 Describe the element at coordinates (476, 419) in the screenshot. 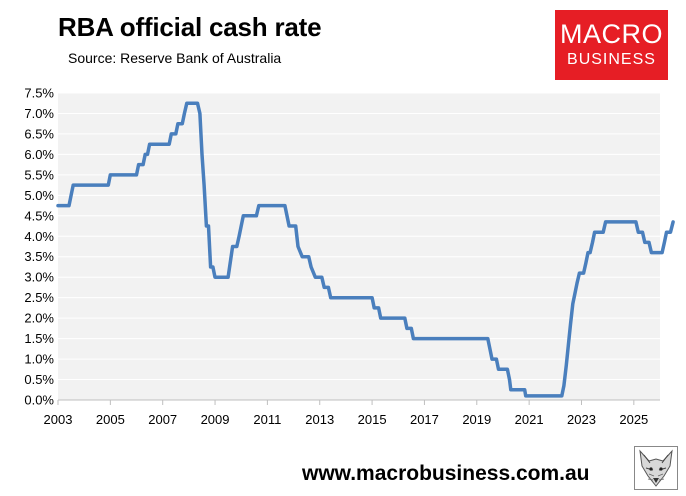

I see `x-tick-label: 2019` at that location.